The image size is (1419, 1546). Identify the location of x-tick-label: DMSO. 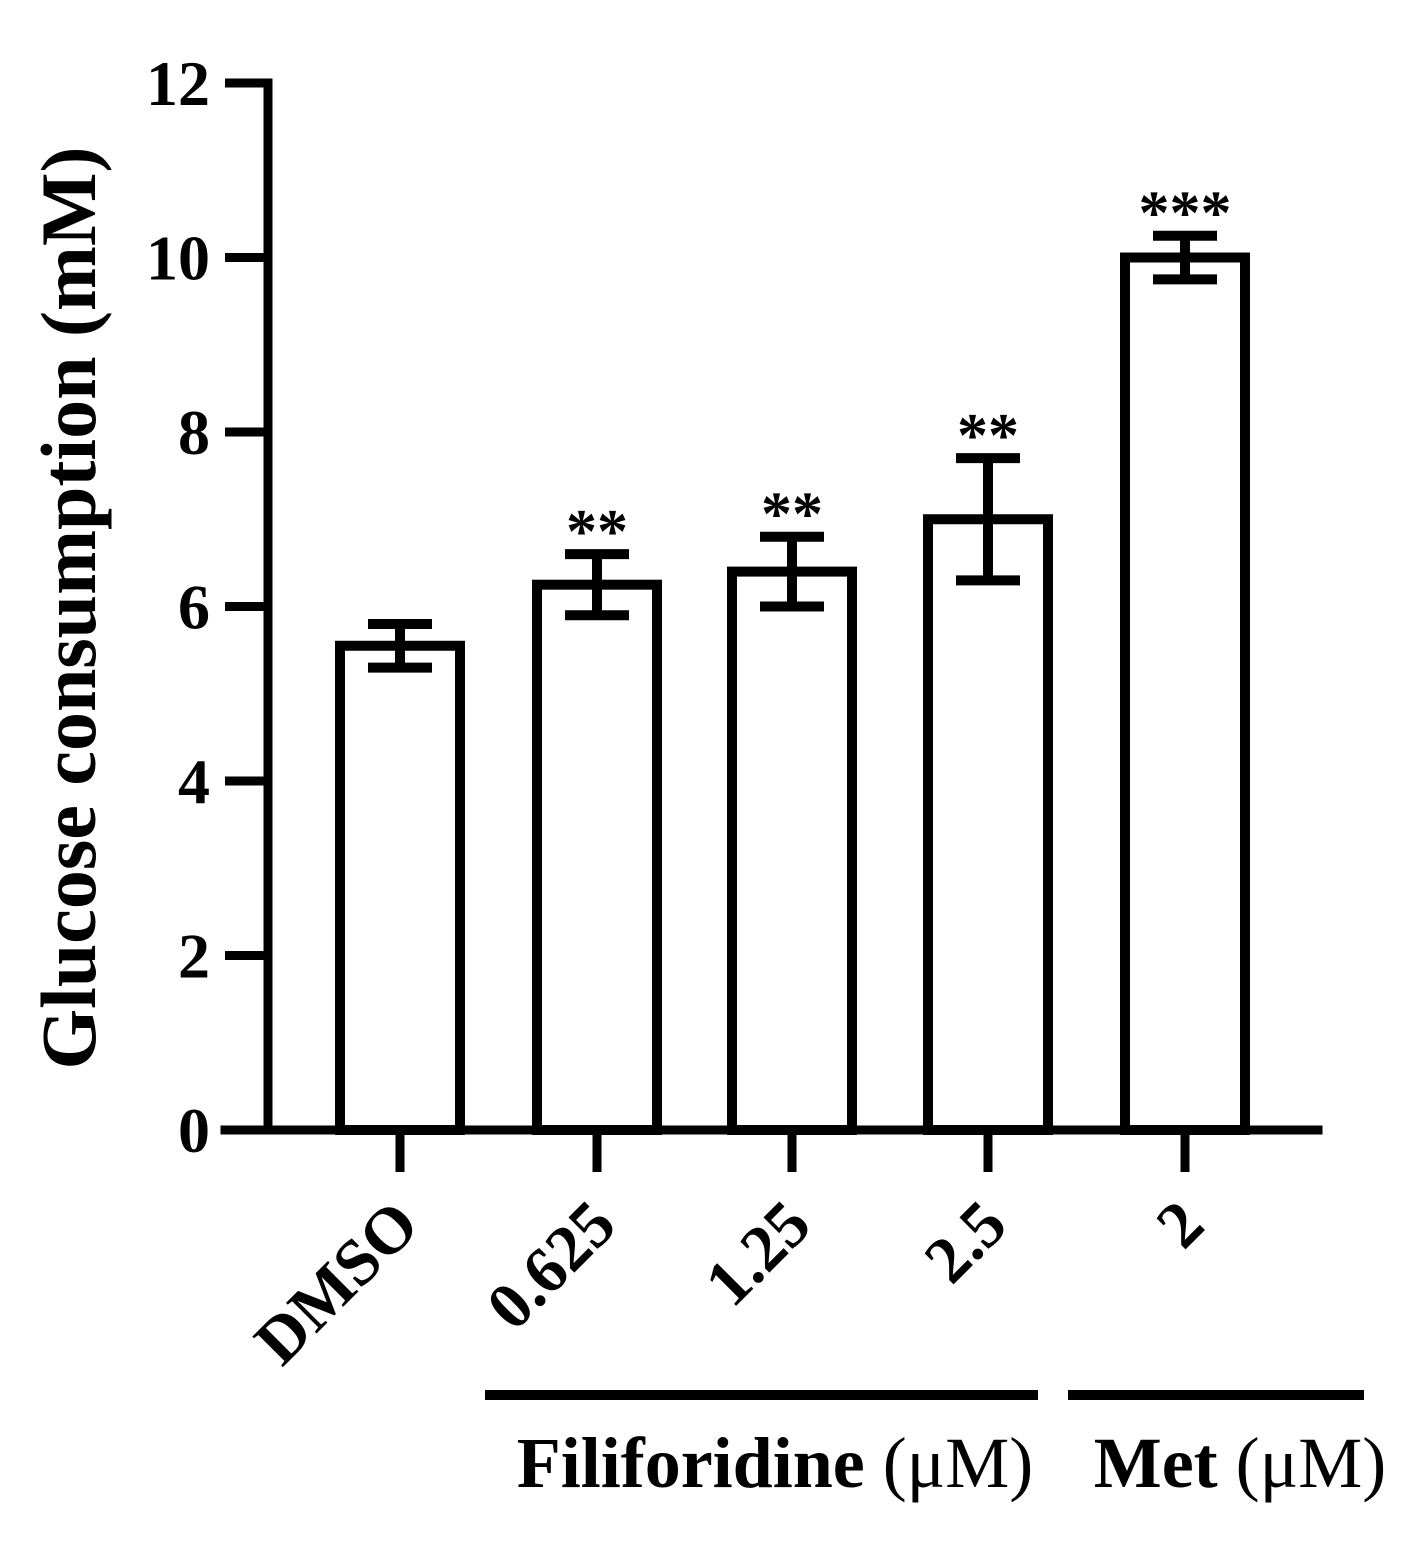
(337, 1283).